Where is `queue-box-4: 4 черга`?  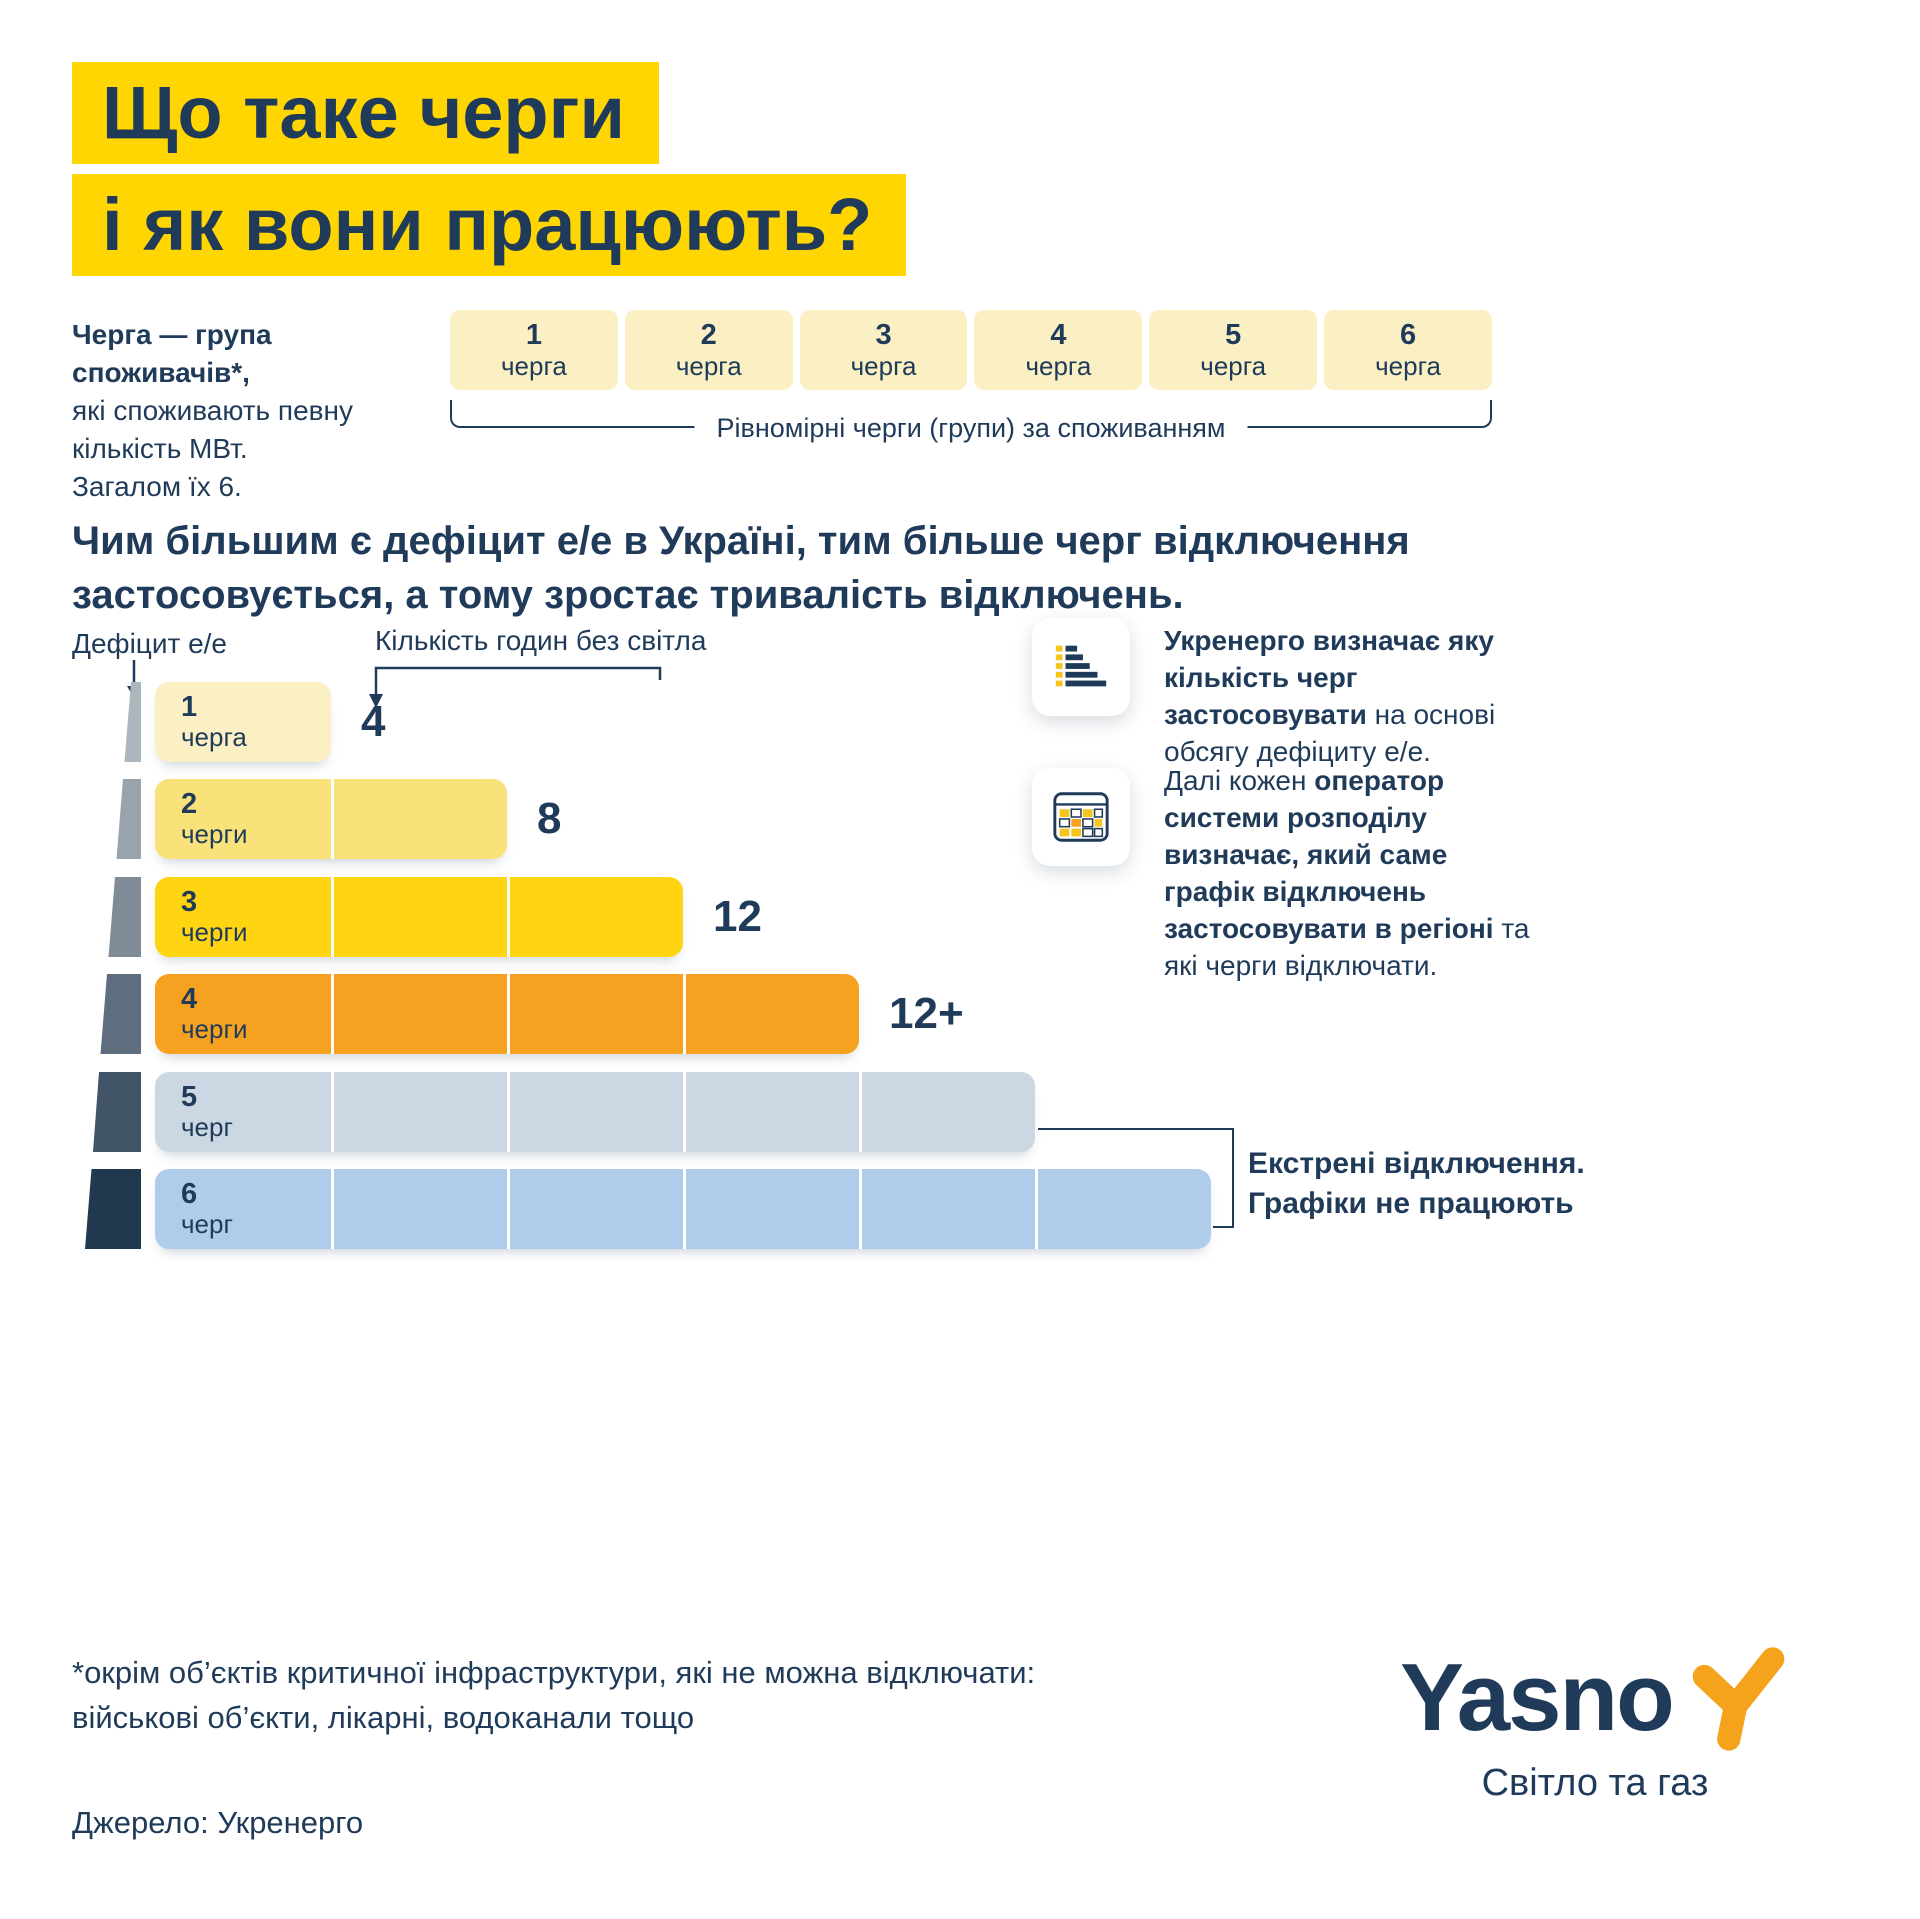
queue-box-4: 4 черга is located at coordinates (1058, 350).